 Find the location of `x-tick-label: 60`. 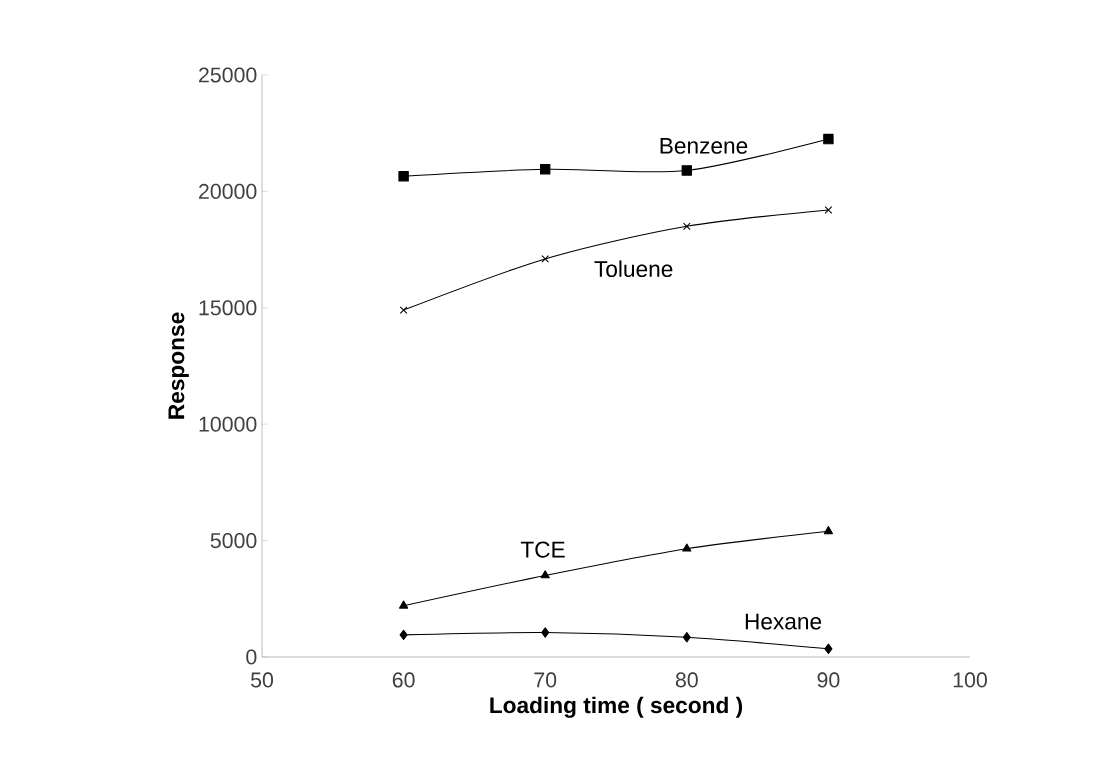

x-tick-label: 60 is located at coordinates (403, 680).